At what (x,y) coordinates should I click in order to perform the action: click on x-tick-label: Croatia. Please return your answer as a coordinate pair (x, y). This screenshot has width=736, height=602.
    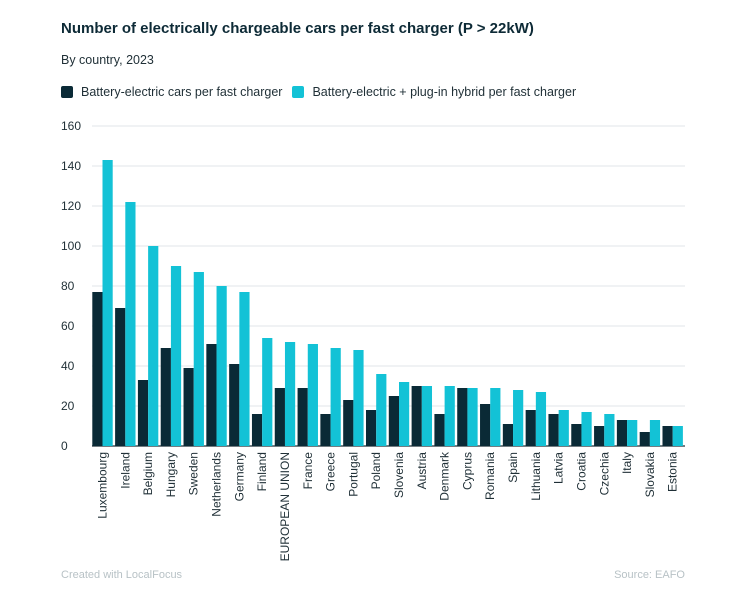
    Looking at the image, I should click on (581, 471).